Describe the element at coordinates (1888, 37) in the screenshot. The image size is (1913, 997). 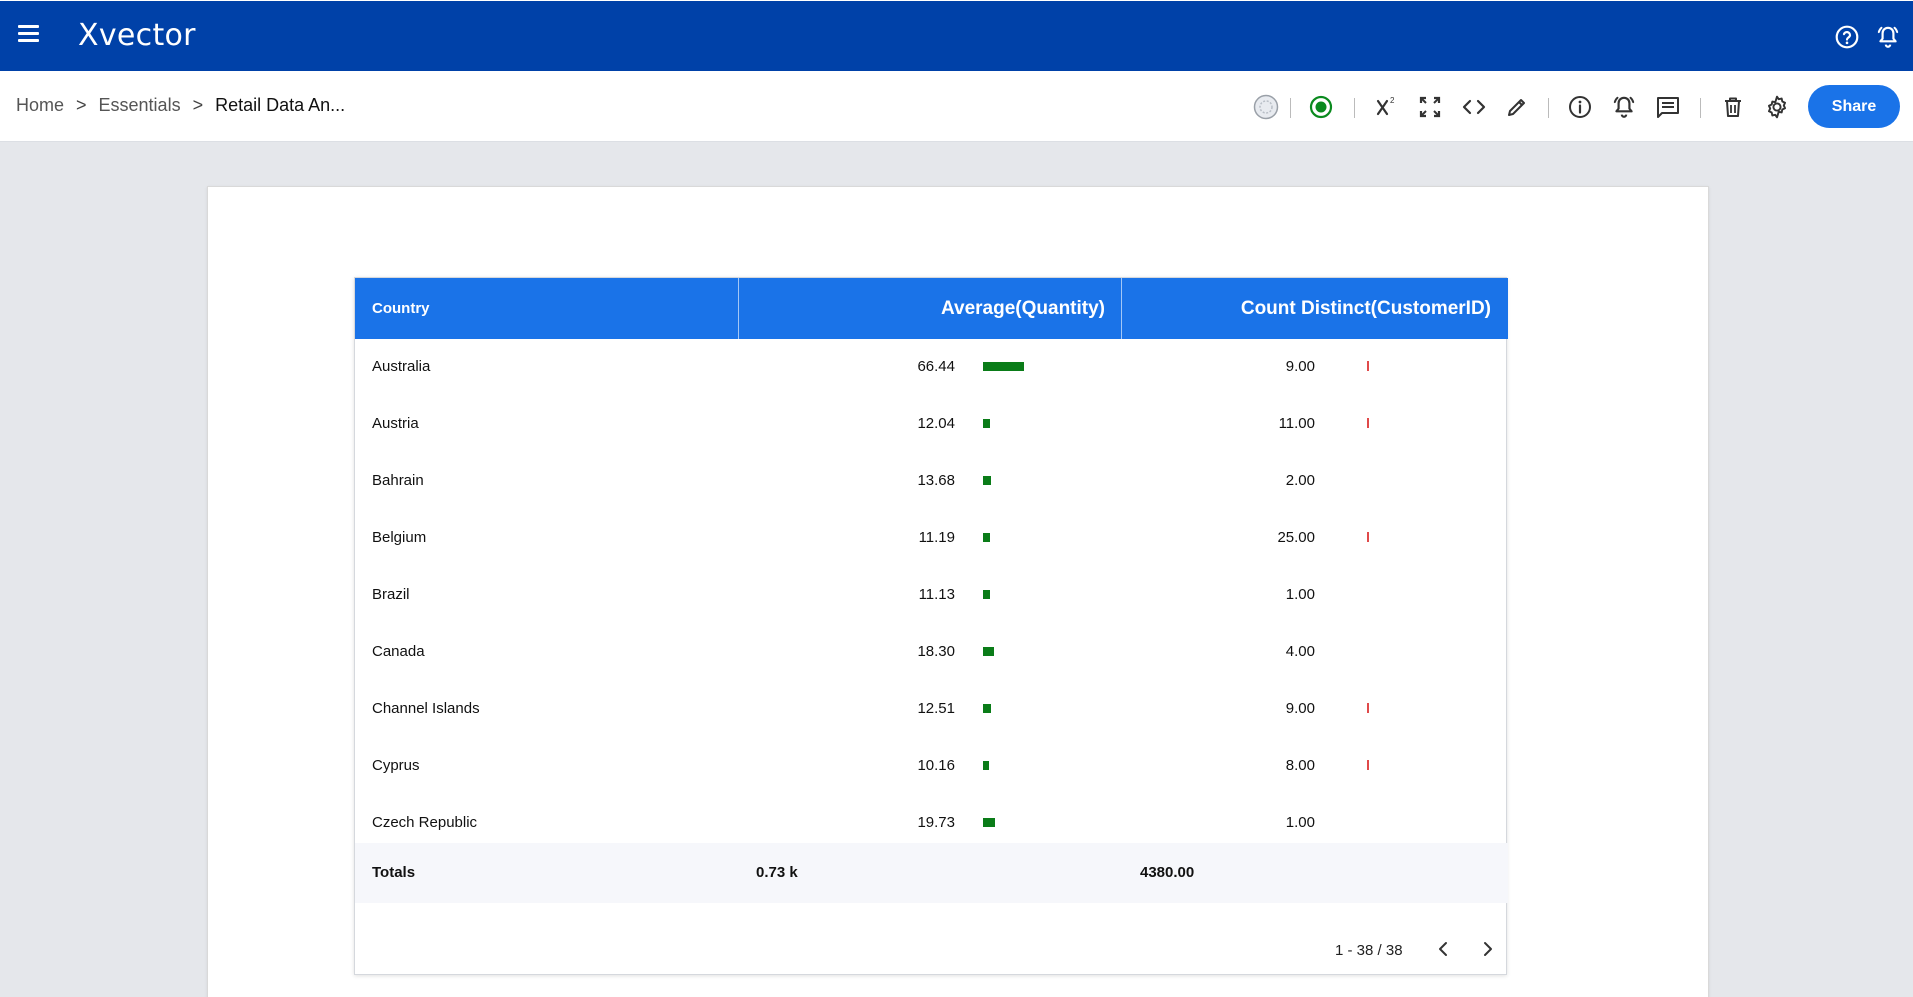
I see `notification-bell-icon` at that location.